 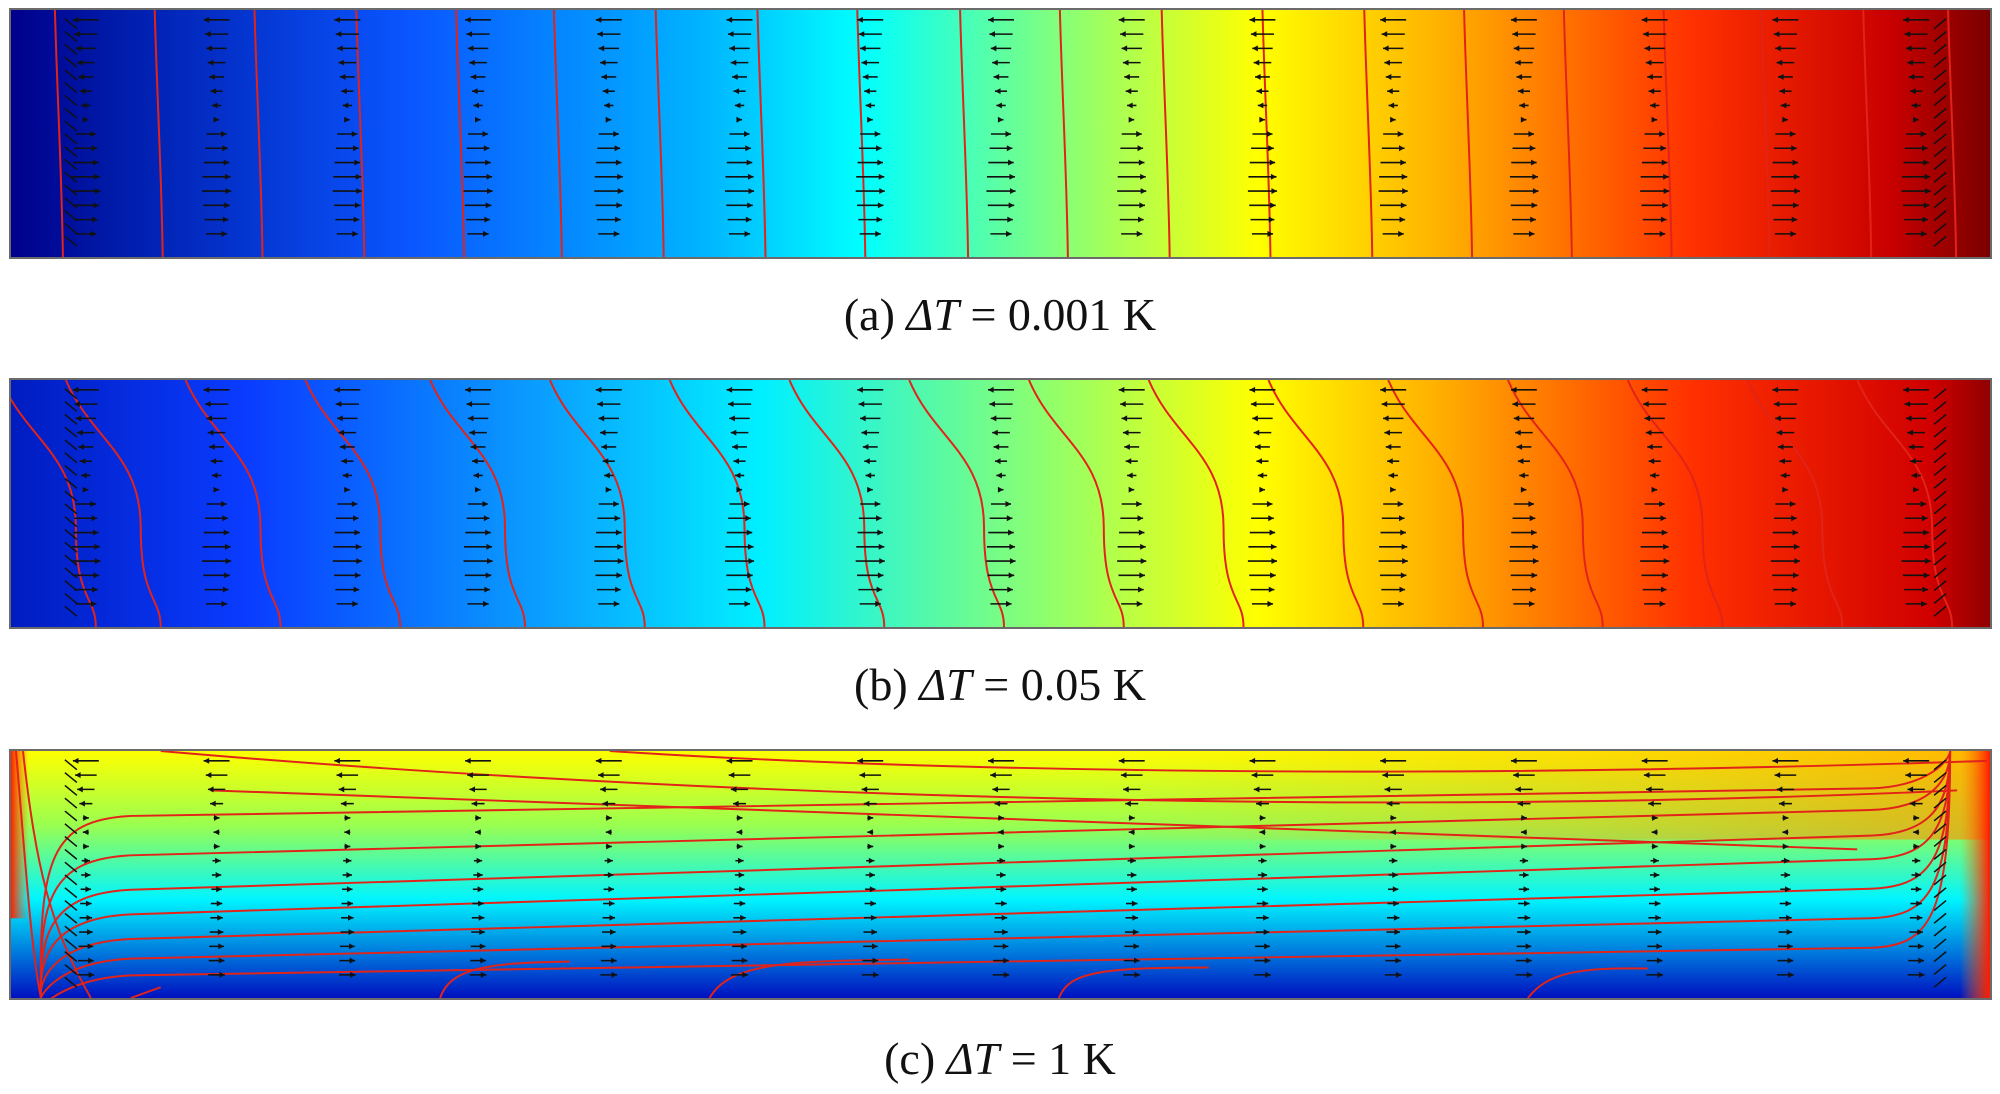 What do you see at coordinates (1063, 314) in the screenshot?
I see `caption-a-value: = 0.001 K` at bounding box center [1063, 314].